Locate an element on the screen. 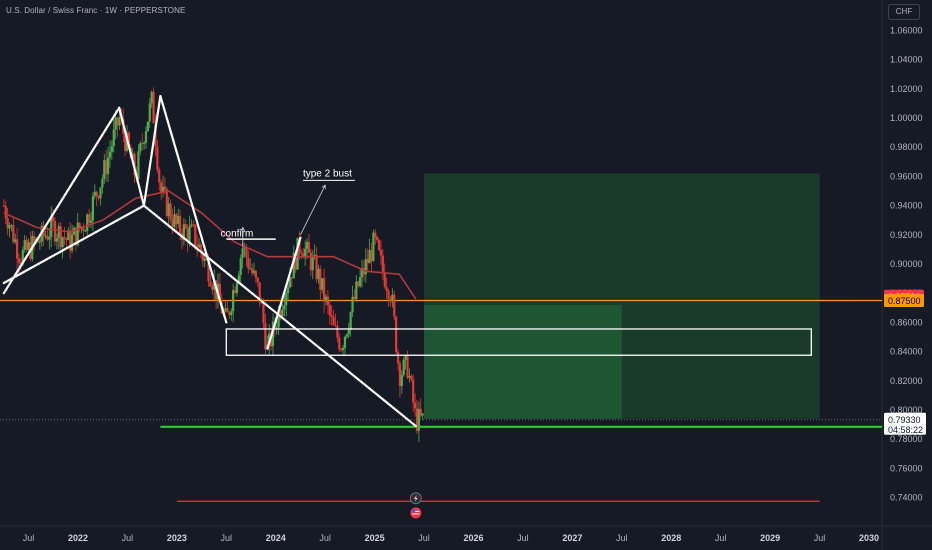 This screenshot has width=932, height=550. y-tick-label: 0.98000 is located at coordinates (906, 147).